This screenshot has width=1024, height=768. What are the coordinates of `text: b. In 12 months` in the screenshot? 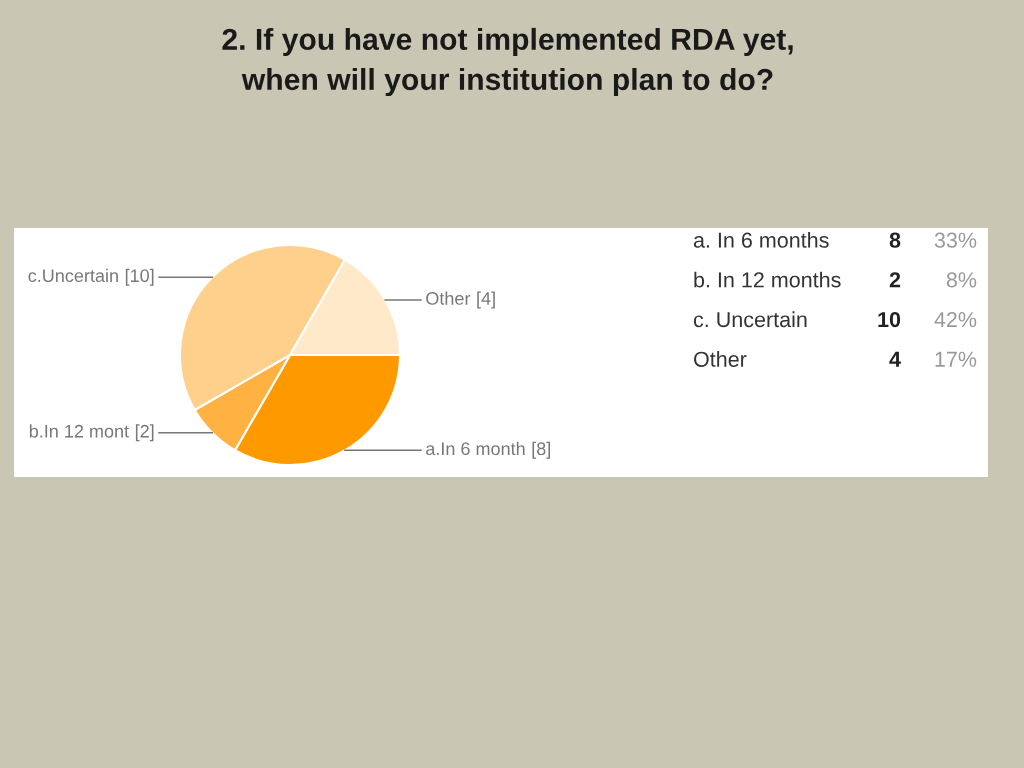 It's located at (767, 279).